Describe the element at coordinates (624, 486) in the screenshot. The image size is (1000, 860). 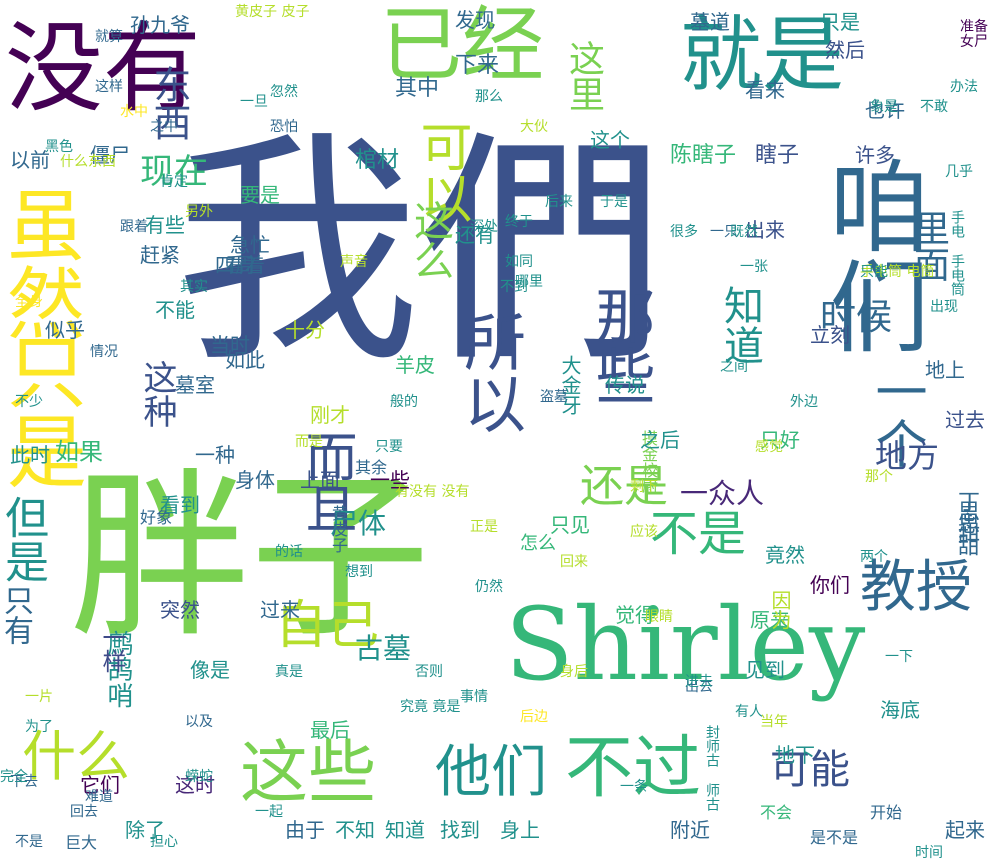
I see `cloud-word: 还是` at that location.